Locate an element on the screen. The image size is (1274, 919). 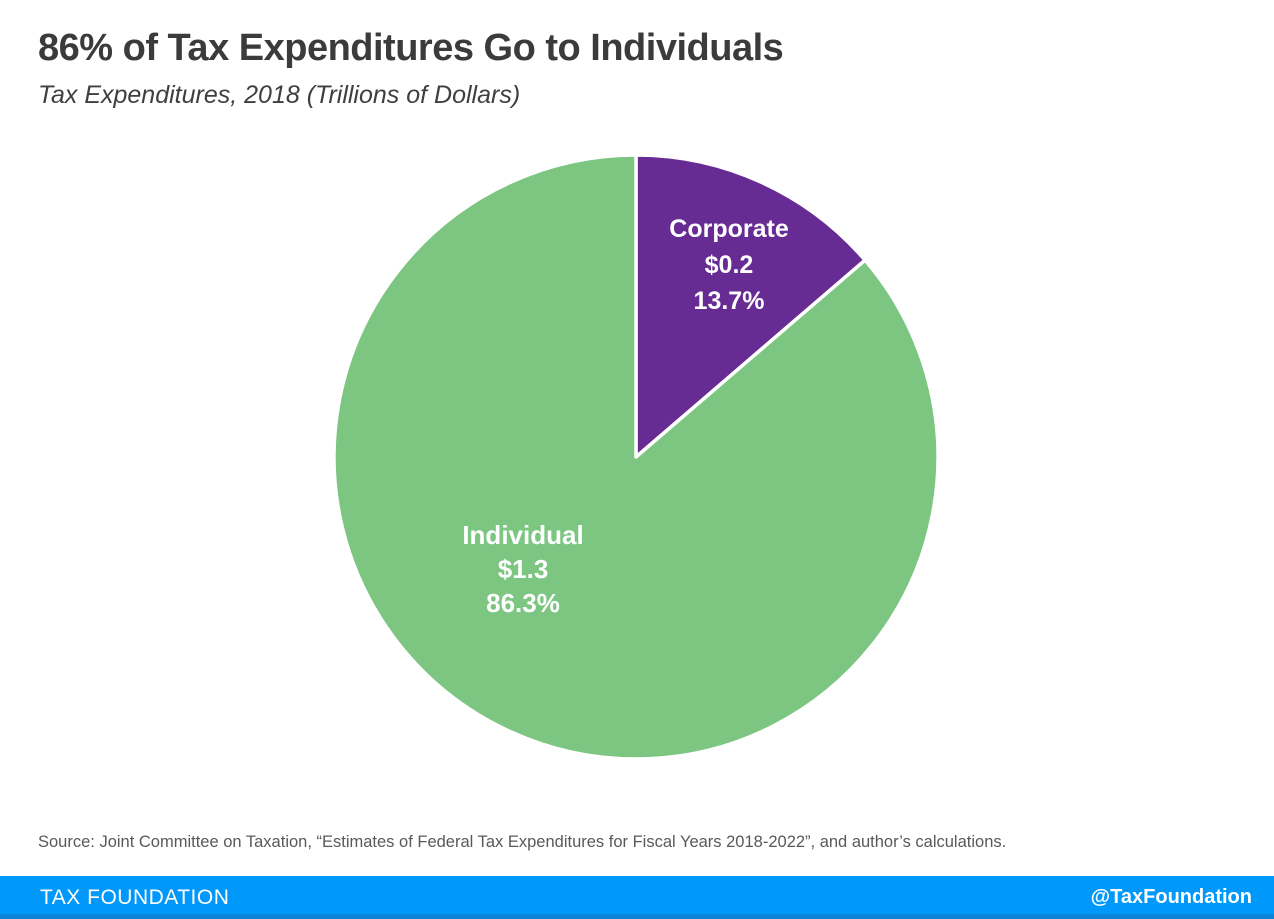
footer-bar-edge is located at coordinates (637, 916).